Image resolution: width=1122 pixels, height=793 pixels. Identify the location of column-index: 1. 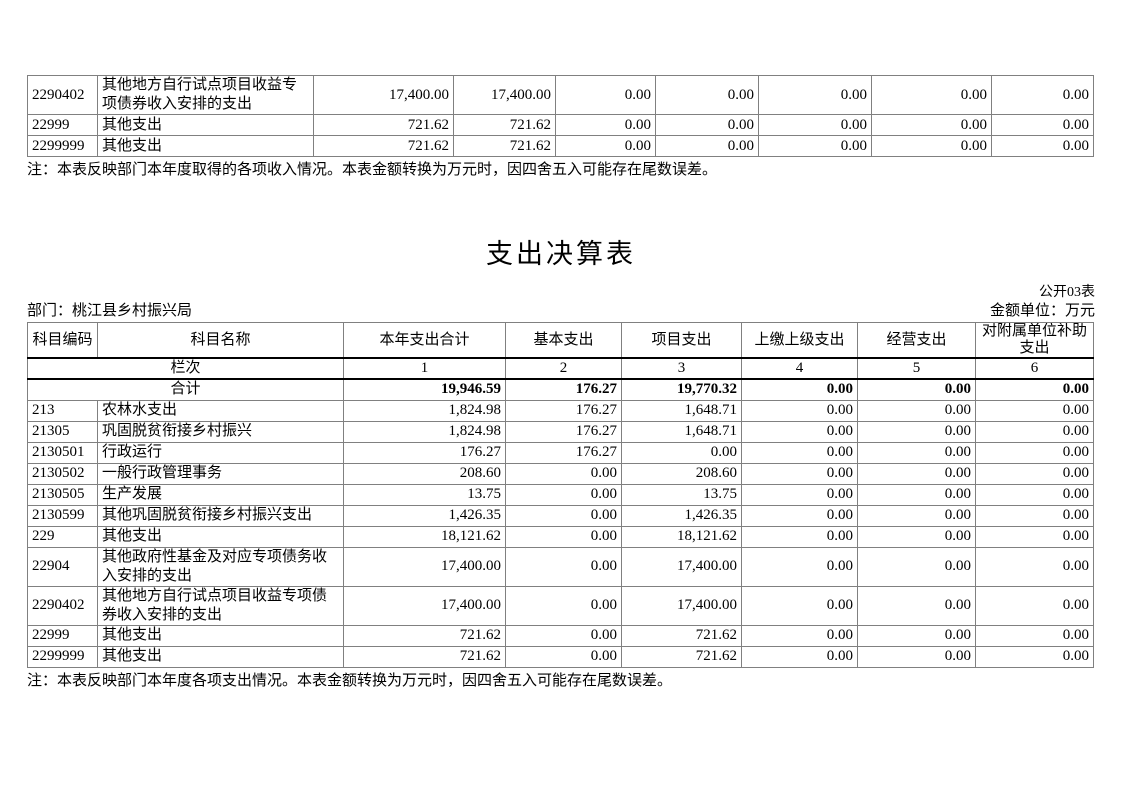
(424, 368).